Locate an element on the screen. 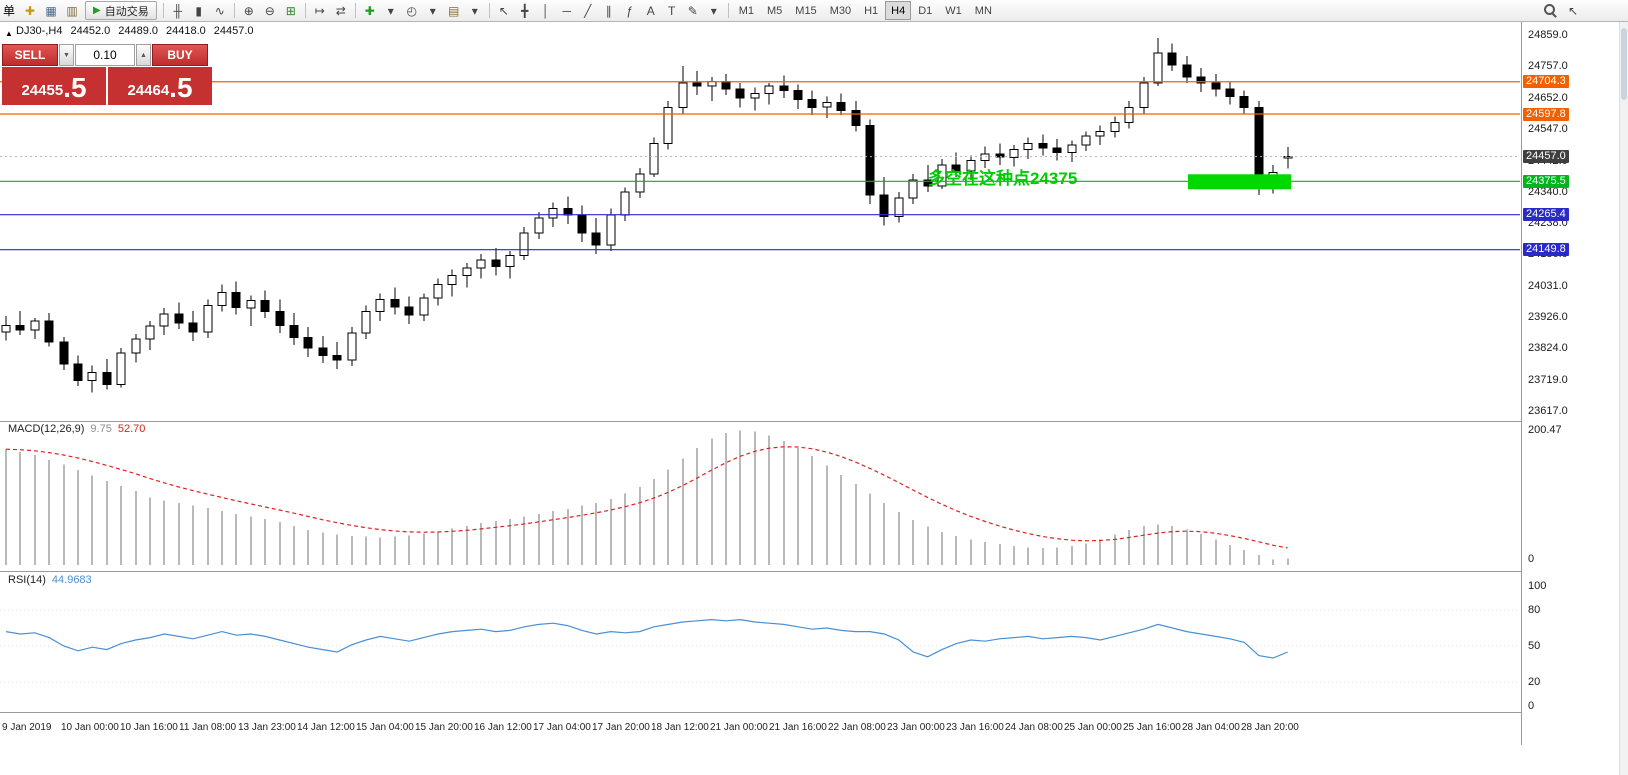 The height and width of the screenshot is (775, 1628). periods-icon: ◴ is located at coordinates (411, 10).